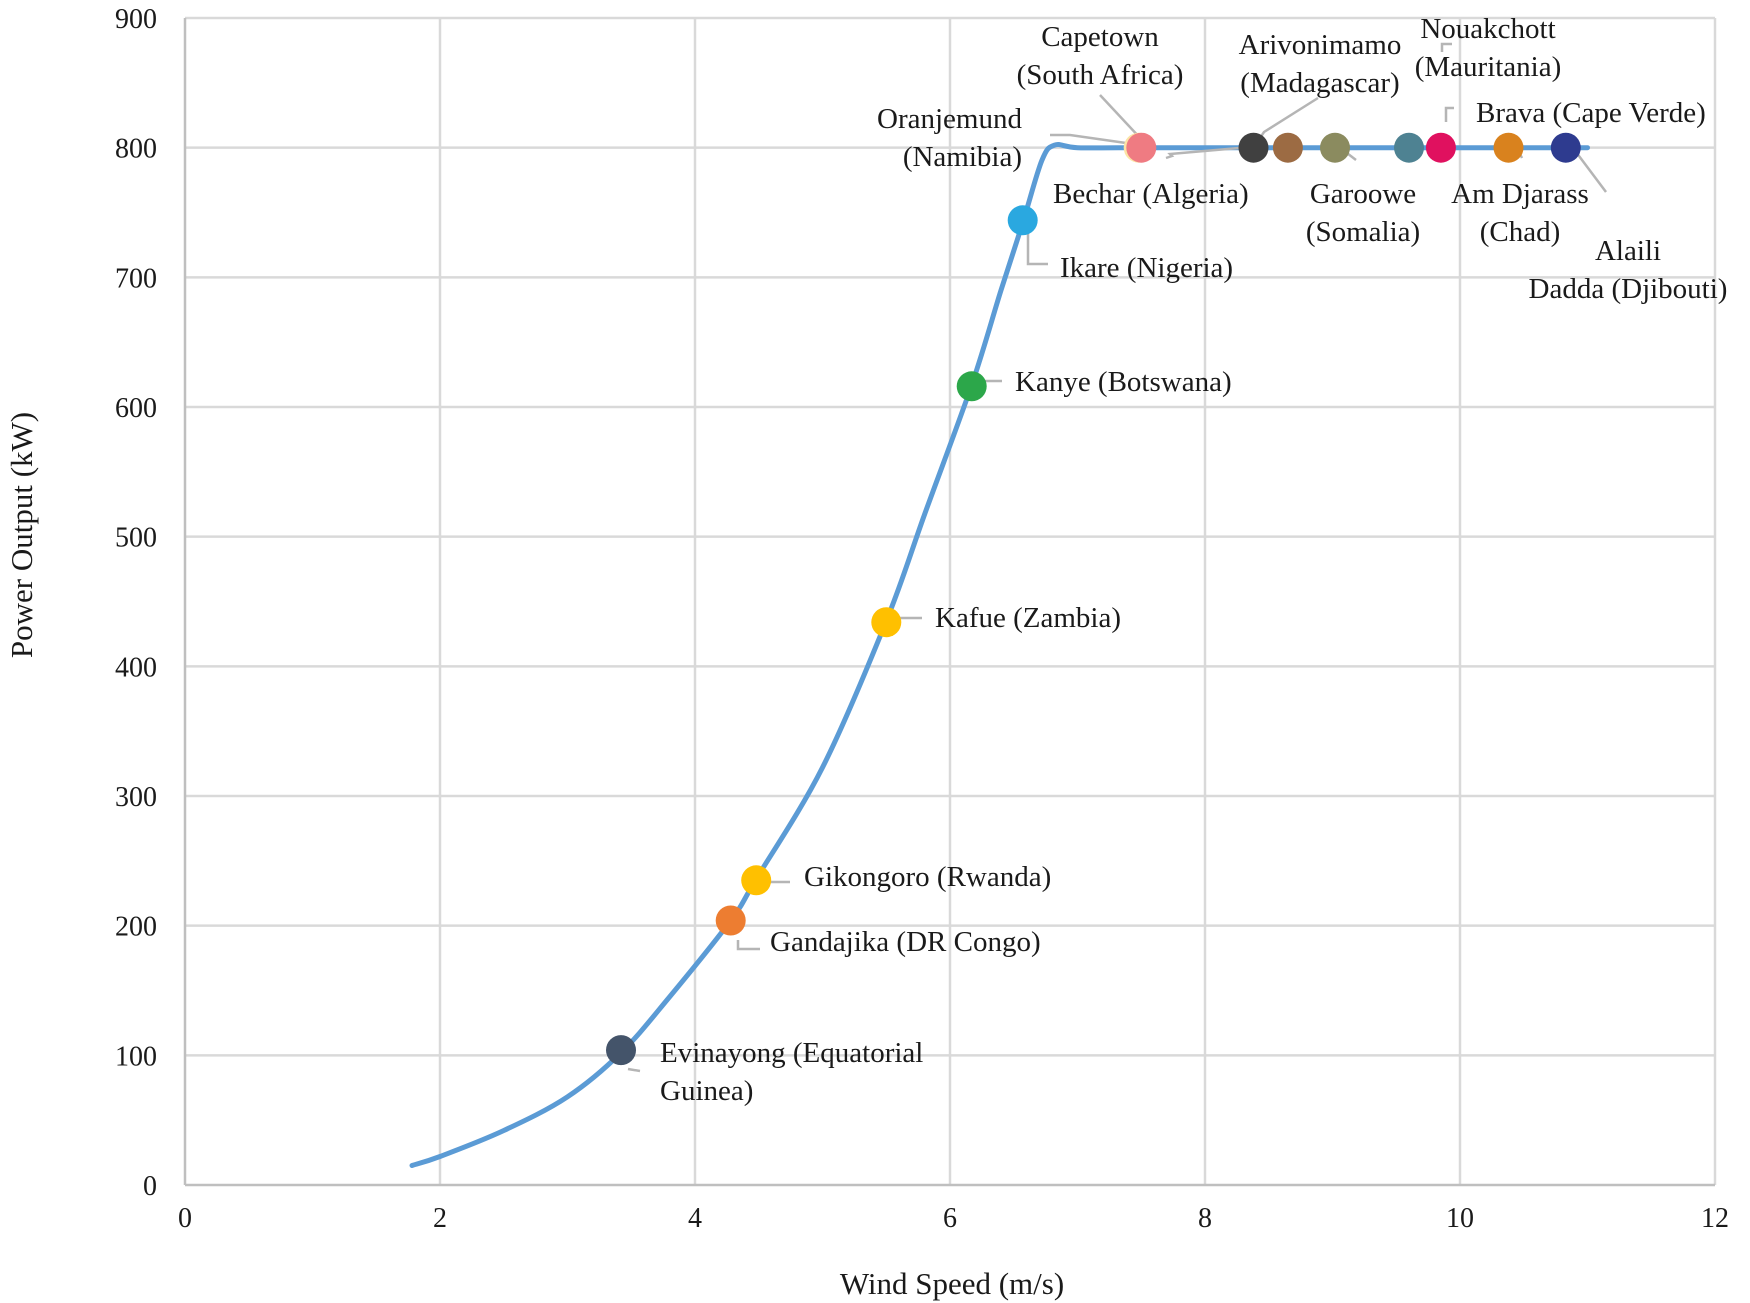 The image size is (1750, 1303). I want to click on data-point-label-line: Garoowe, so click(1363, 194).